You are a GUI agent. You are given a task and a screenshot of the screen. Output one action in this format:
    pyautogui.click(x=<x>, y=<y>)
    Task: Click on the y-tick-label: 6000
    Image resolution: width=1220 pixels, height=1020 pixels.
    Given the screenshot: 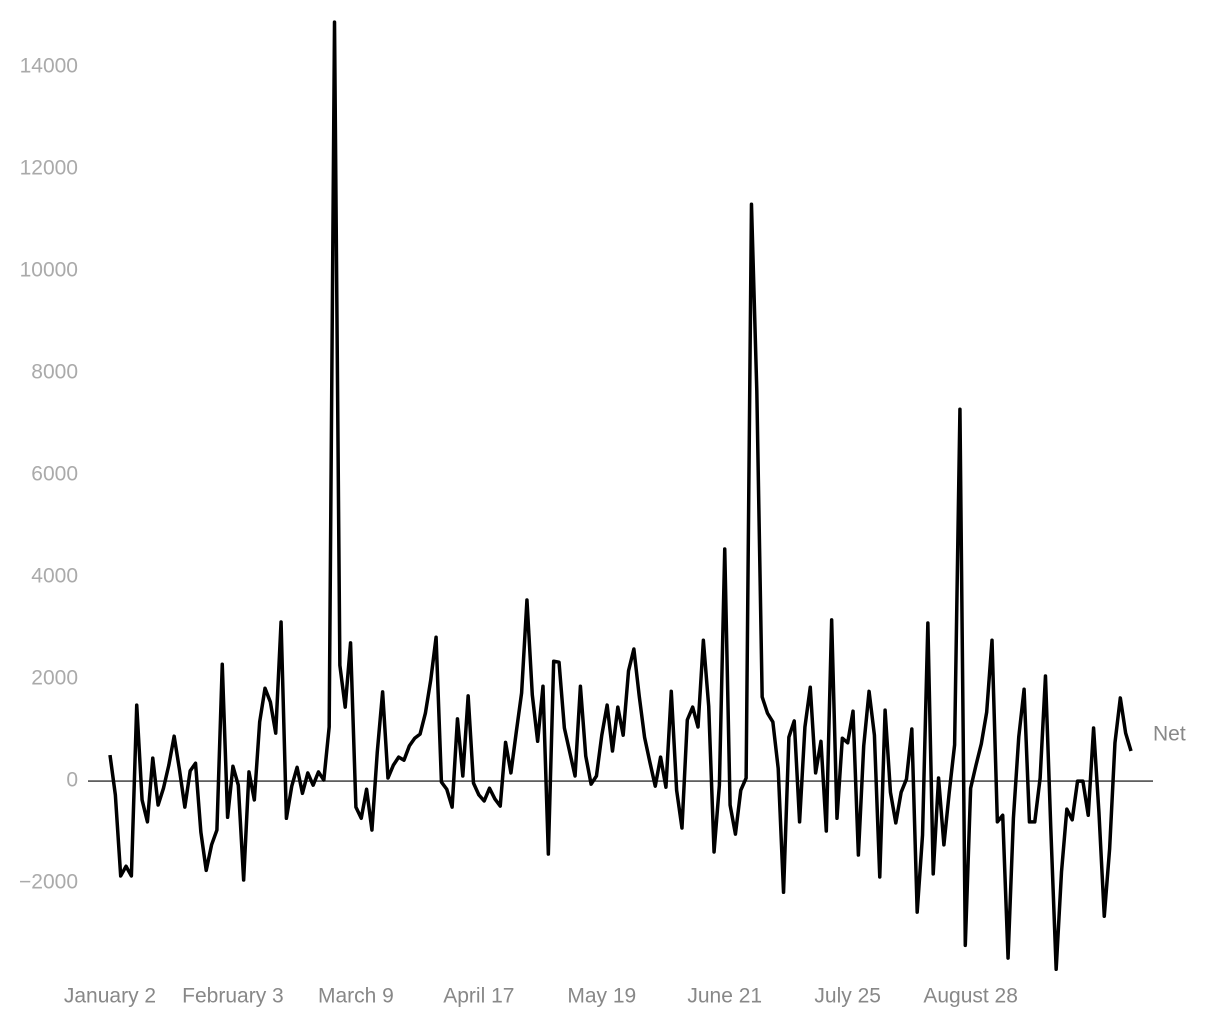 What is the action you would take?
    pyautogui.click(x=54, y=474)
    